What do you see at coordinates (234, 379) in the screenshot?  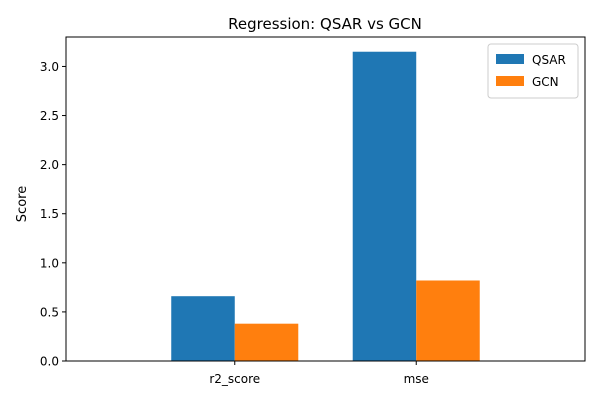 I see `x-tick-label: r2_score` at bounding box center [234, 379].